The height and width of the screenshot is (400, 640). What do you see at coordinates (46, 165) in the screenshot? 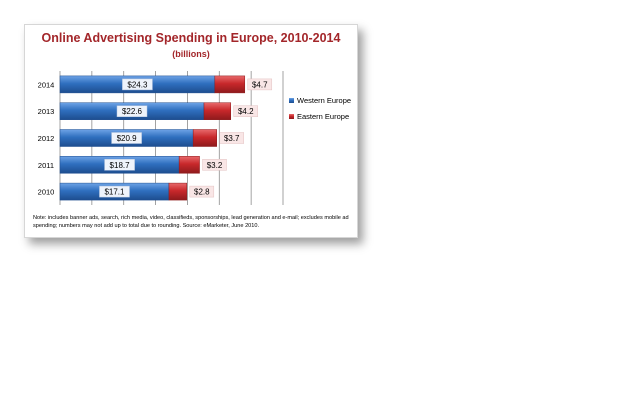
I see `category-label: 2011` at bounding box center [46, 165].